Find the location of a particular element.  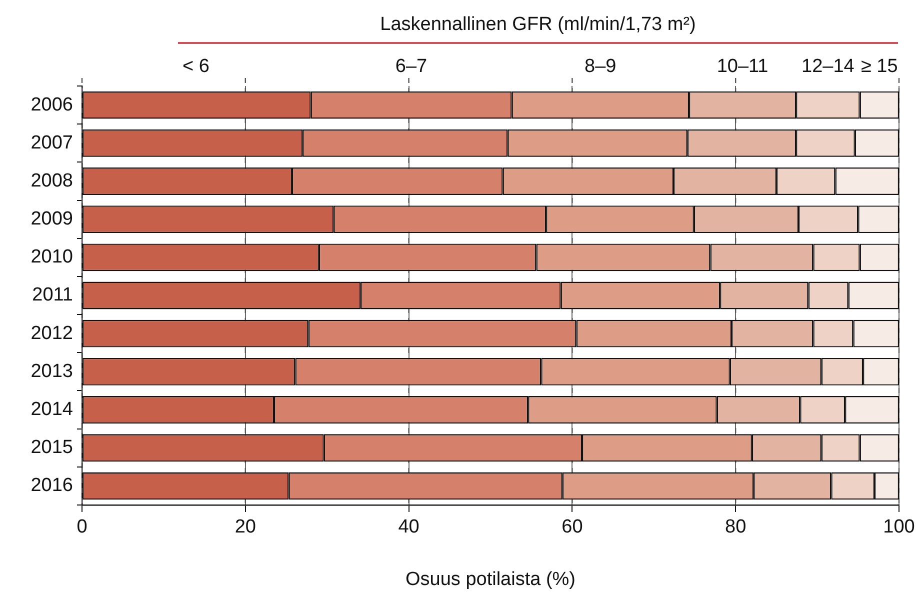

series-label: < 6 is located at coordinates (196, 66).